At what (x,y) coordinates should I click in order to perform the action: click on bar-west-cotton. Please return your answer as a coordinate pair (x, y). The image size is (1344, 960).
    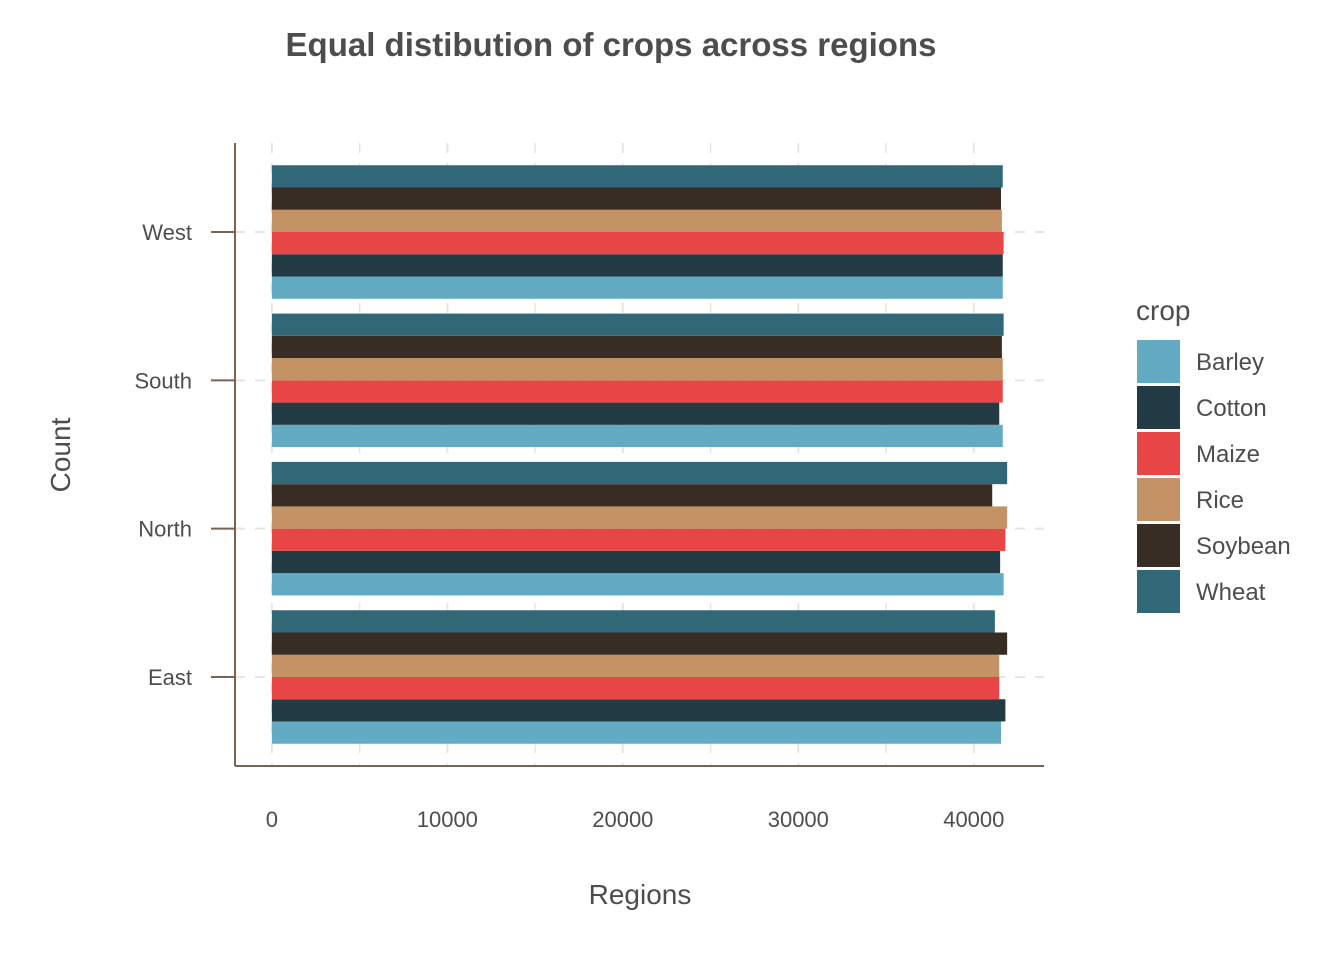
    Looking at the image, I should click on (637, 265).